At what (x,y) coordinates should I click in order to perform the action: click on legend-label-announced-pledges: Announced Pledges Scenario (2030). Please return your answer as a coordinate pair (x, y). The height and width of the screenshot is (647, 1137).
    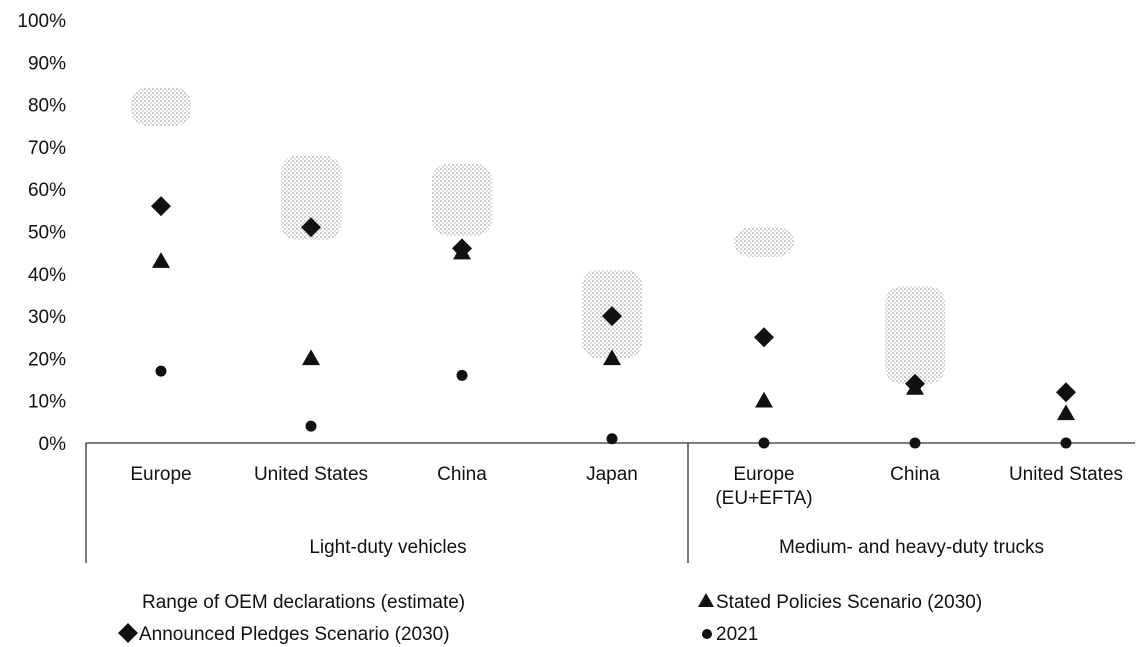
    Looking at the image, I should click on (294, 634).